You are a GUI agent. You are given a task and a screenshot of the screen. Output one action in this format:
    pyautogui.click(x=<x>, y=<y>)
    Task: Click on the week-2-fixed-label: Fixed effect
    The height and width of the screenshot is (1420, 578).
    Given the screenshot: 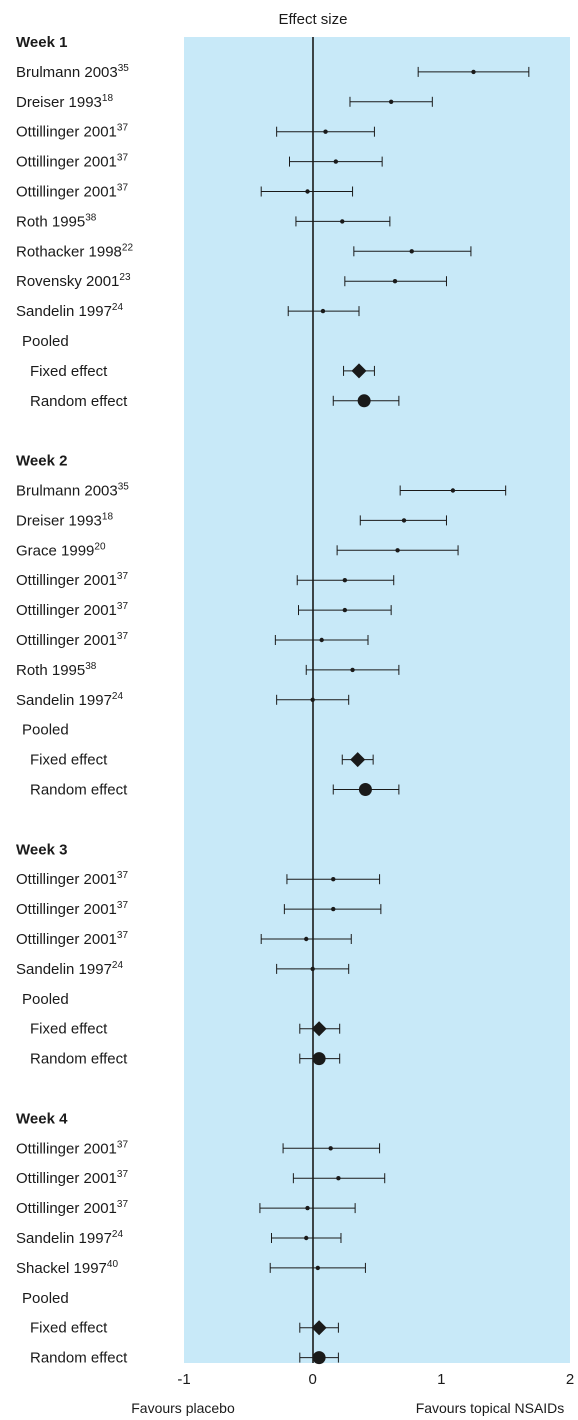 What is the action you would take?
    pyautogui.click(x=69, y=760)
    